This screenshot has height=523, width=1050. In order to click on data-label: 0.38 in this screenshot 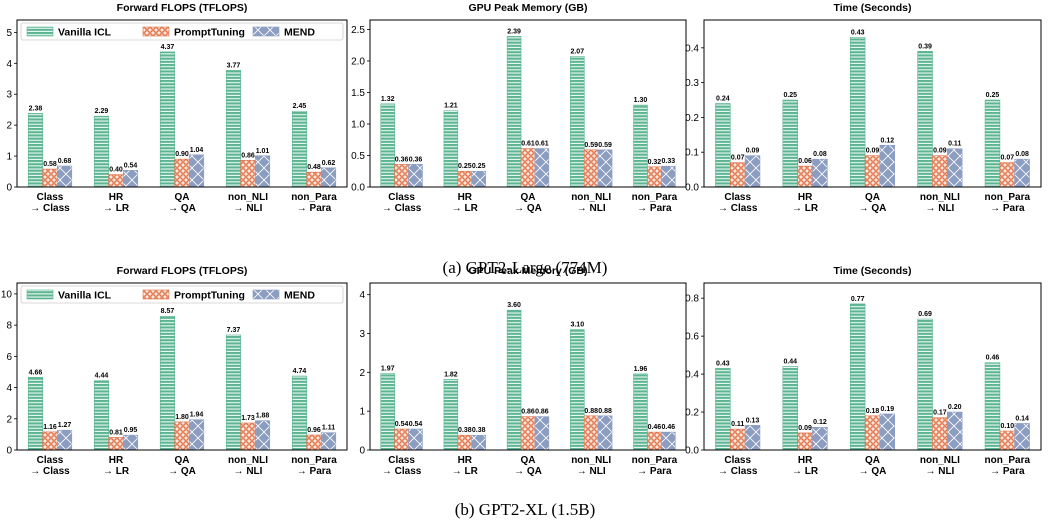, I will do `click(465, 430)`.